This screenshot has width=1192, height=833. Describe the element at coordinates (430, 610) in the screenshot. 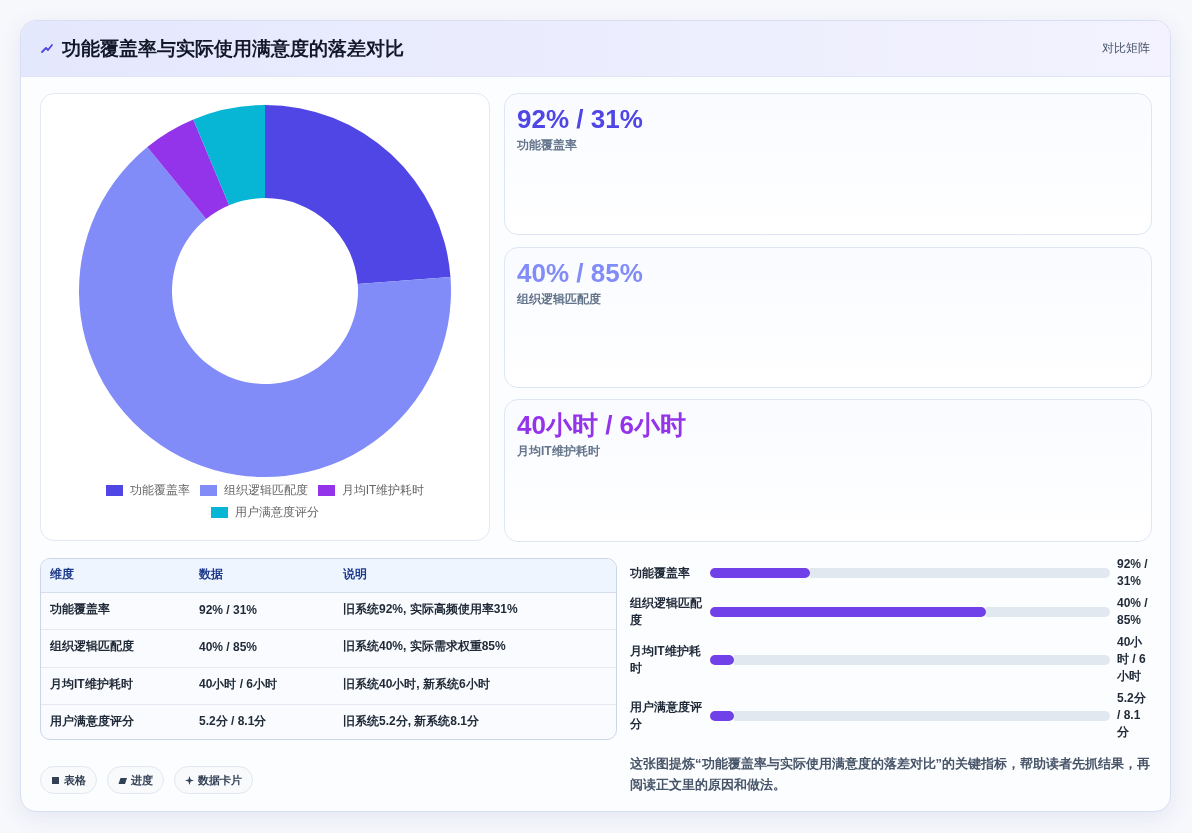

I see `text: 旧系统92%, 实际高频使用率31%` at that location.